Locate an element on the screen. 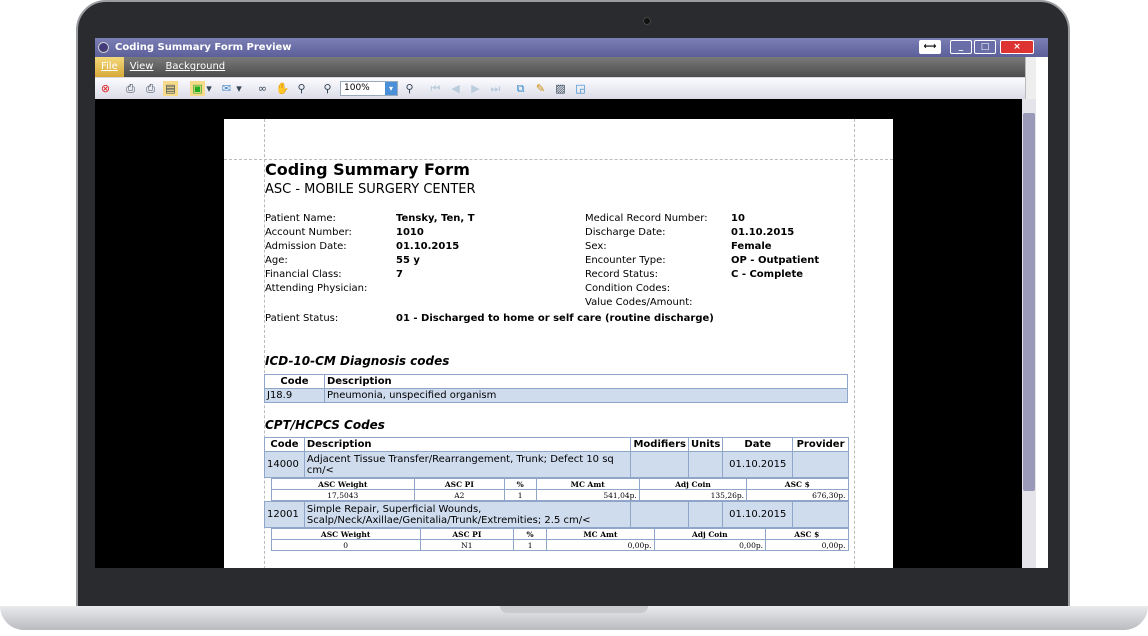 The width and height of the screenshot is (1148, 636). close-preview-icon: ⊗ is located at coordinates (105, 88).